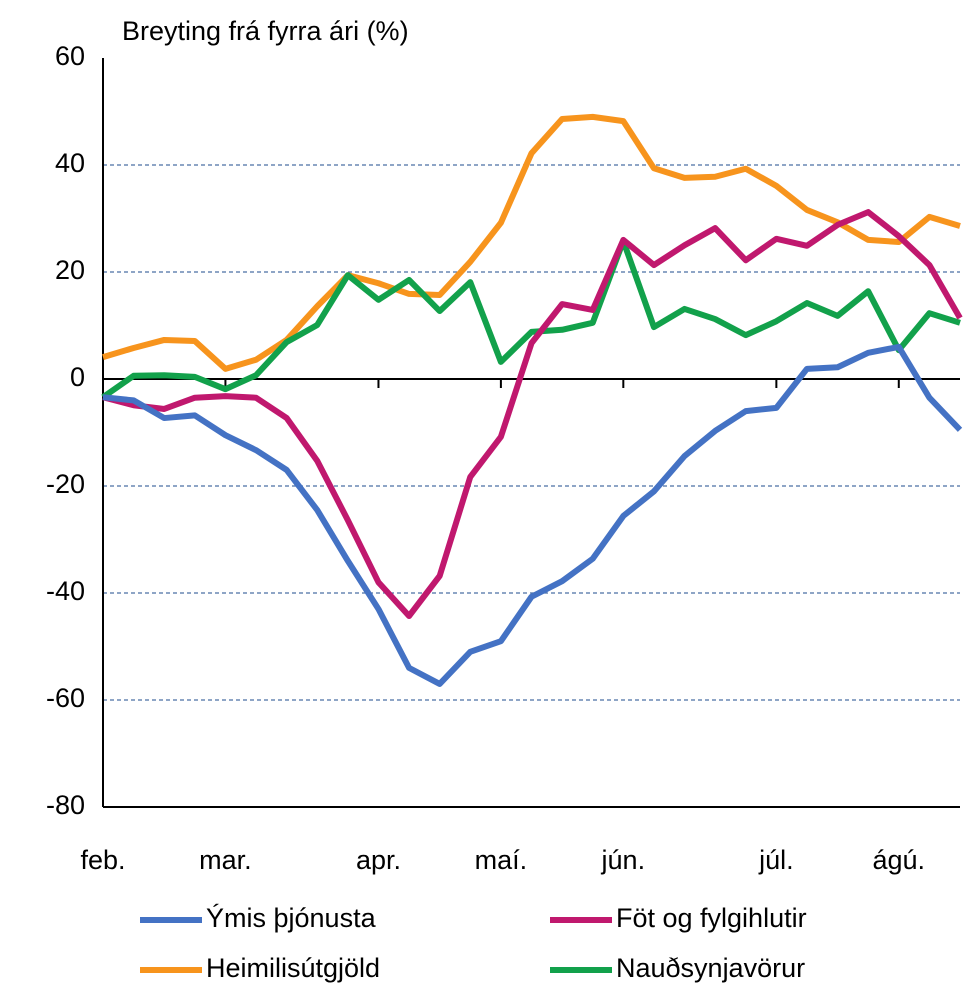 This screenshot has height=994, width=964. What do you see at coordinates (710, 968) in the screenshot?
I see `legend-label: Nauðsynjavörur` at bounding box center [710, 968].